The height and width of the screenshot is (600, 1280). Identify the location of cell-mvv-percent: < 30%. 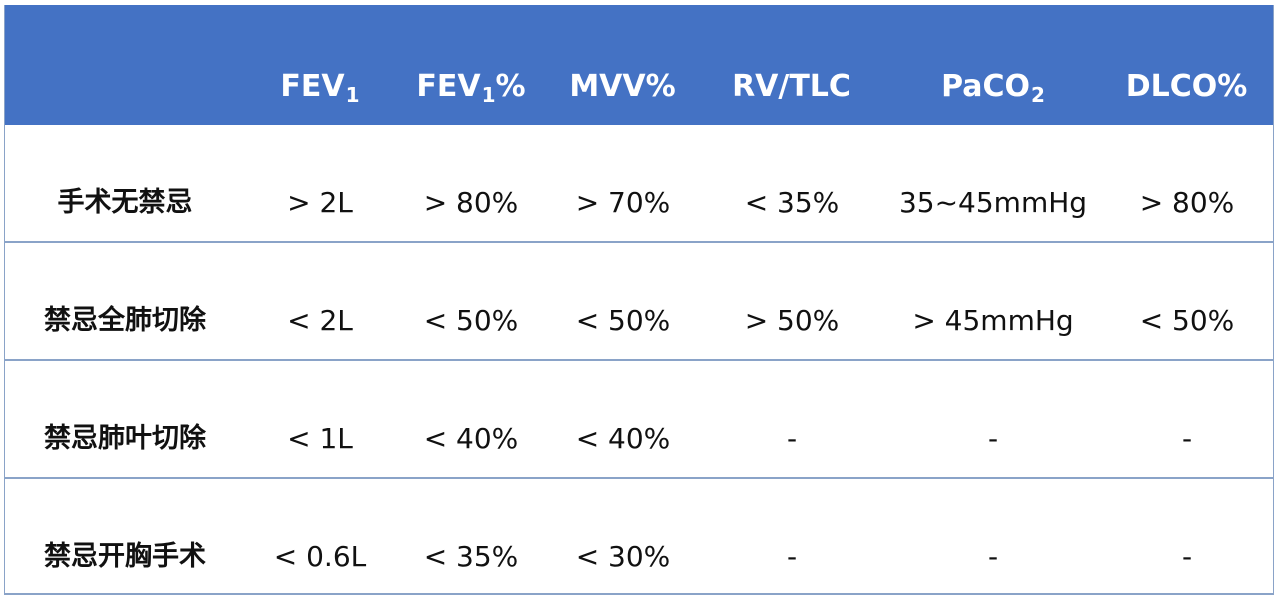
(623, 556).